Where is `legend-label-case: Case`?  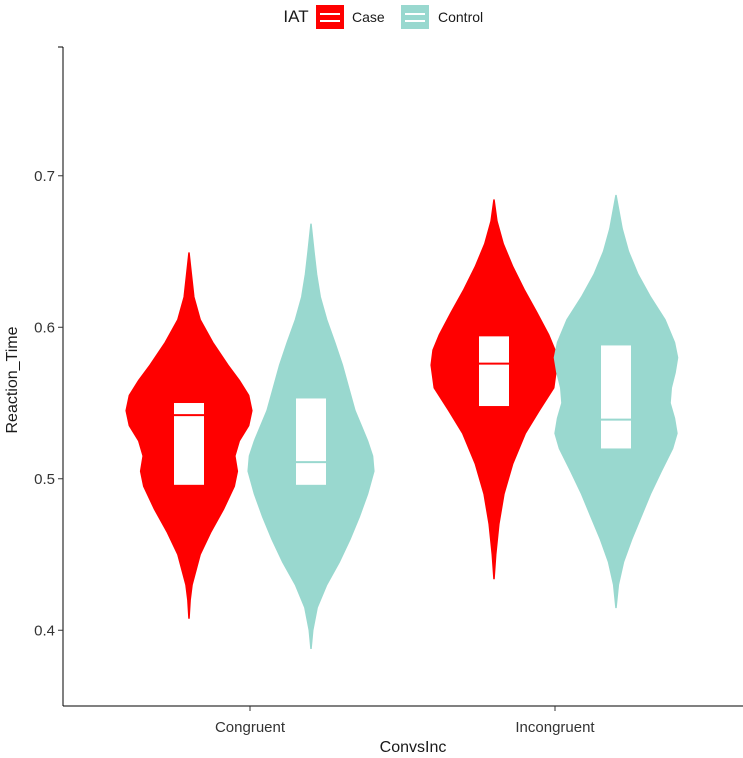
legend-label-case: Case is located at coordinates (368, 17).